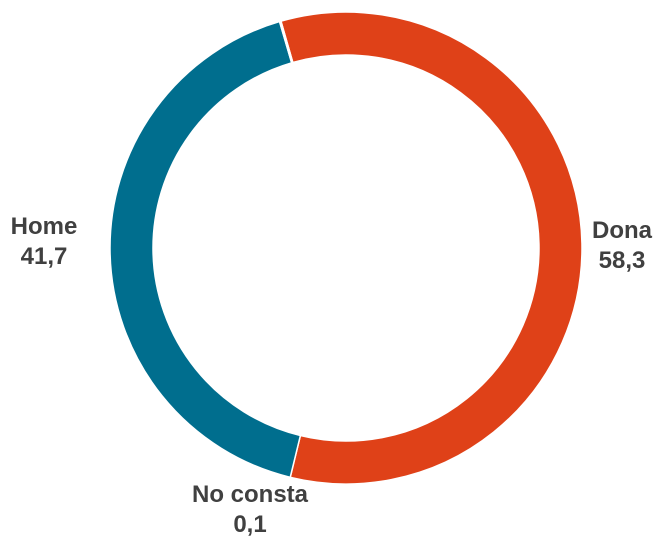 This screenshot has height=544, width=665. Describe the element at coordinates (622, 230) in the screenshot. I see `slice-category-dona: Dona` at that location.